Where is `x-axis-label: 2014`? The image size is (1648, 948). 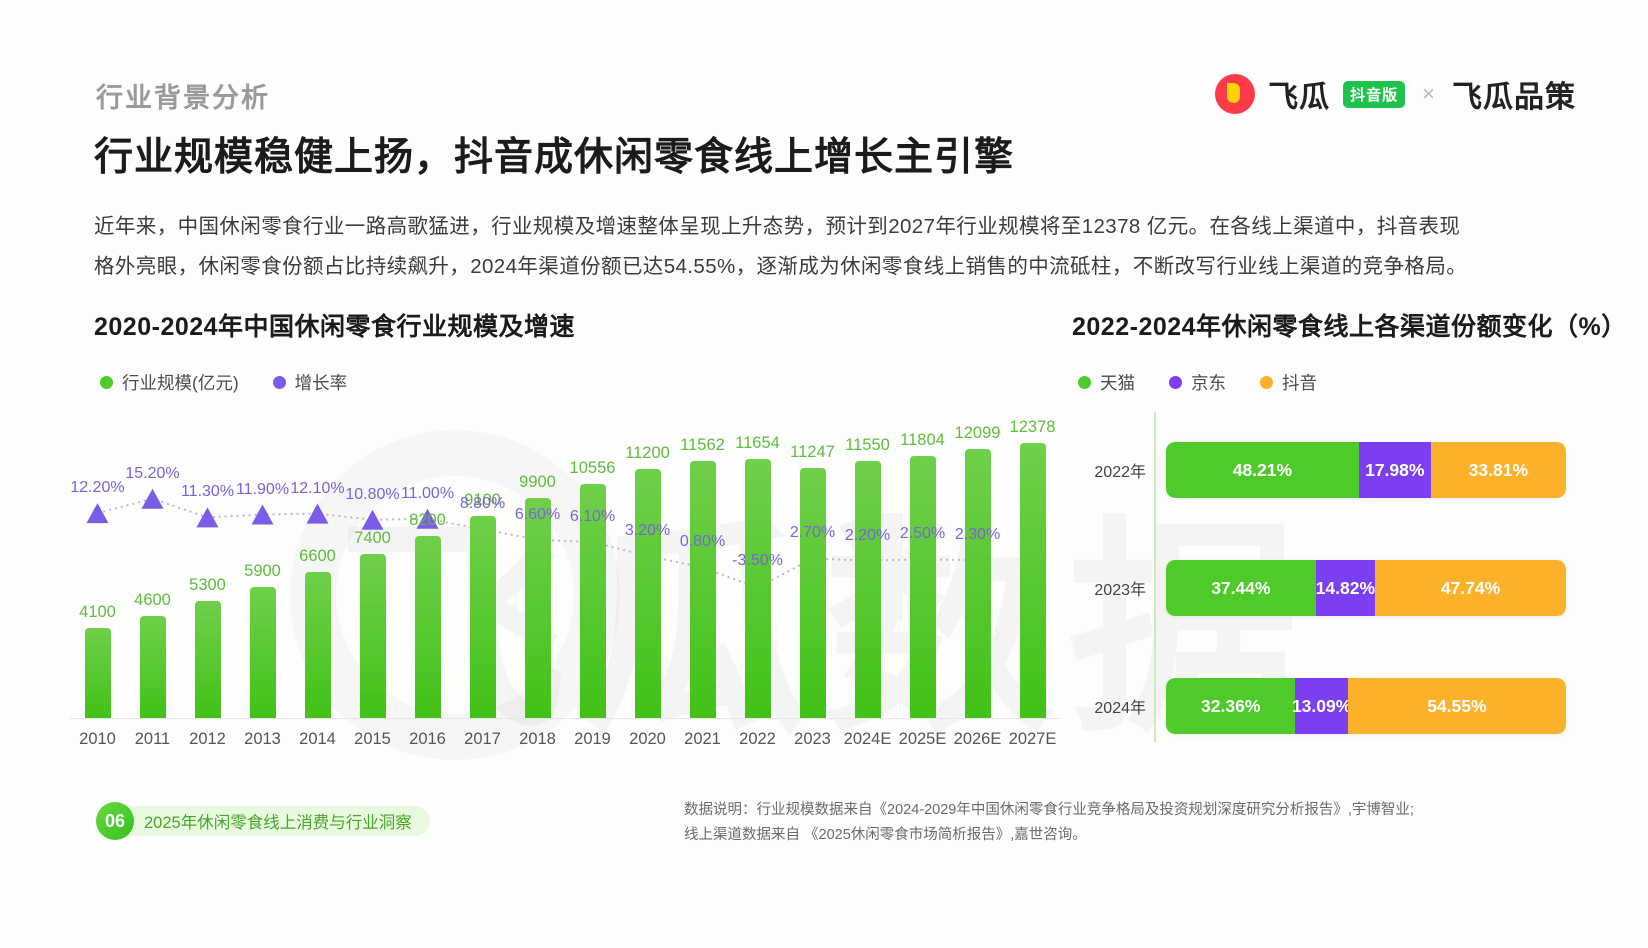
x-axis-label: 2014 is located at coordinates (317, 739).